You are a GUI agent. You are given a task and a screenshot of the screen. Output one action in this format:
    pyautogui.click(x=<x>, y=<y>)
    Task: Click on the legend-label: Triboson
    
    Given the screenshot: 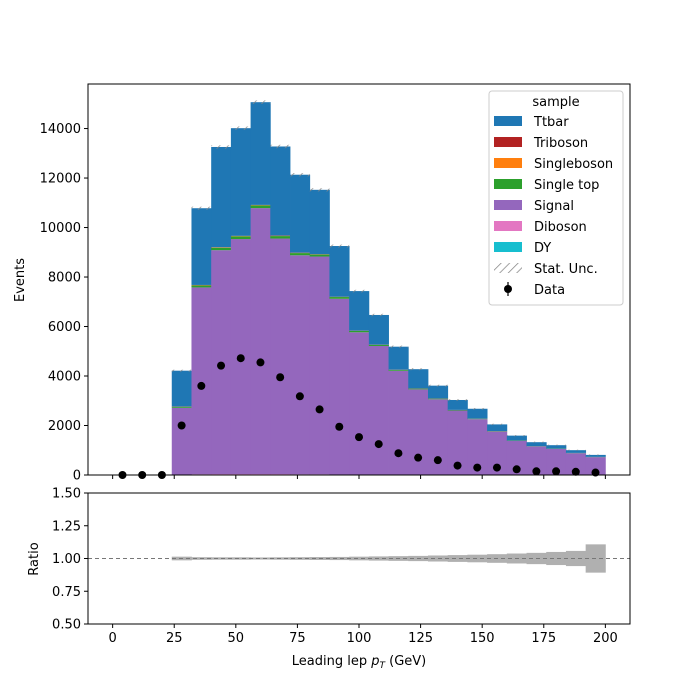 What is the action you would take?
    pyautogui.click(x=560, y=143)
    